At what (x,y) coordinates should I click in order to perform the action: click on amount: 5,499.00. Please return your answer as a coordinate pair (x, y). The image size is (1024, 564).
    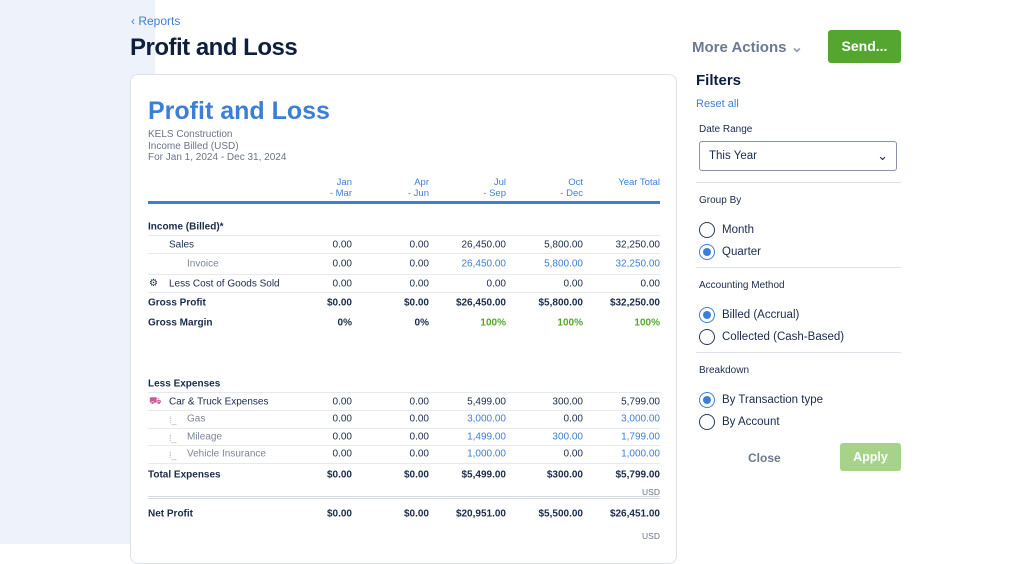
    Looking at the image, I should click on (486, 401).